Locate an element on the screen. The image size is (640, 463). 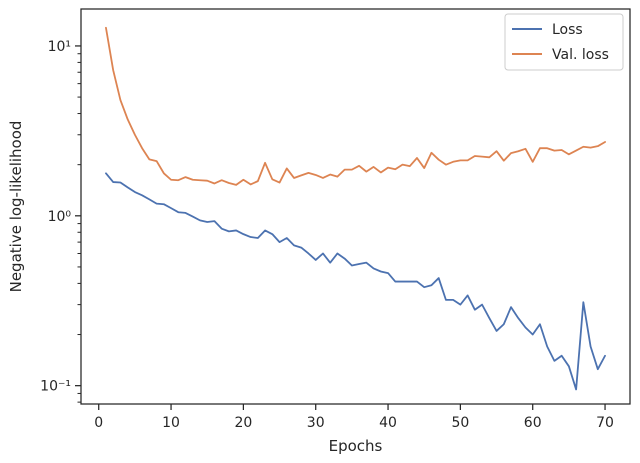
x-ticks: 0 10 20 30 40 50 60 70 is located at coordinates (354, 417).